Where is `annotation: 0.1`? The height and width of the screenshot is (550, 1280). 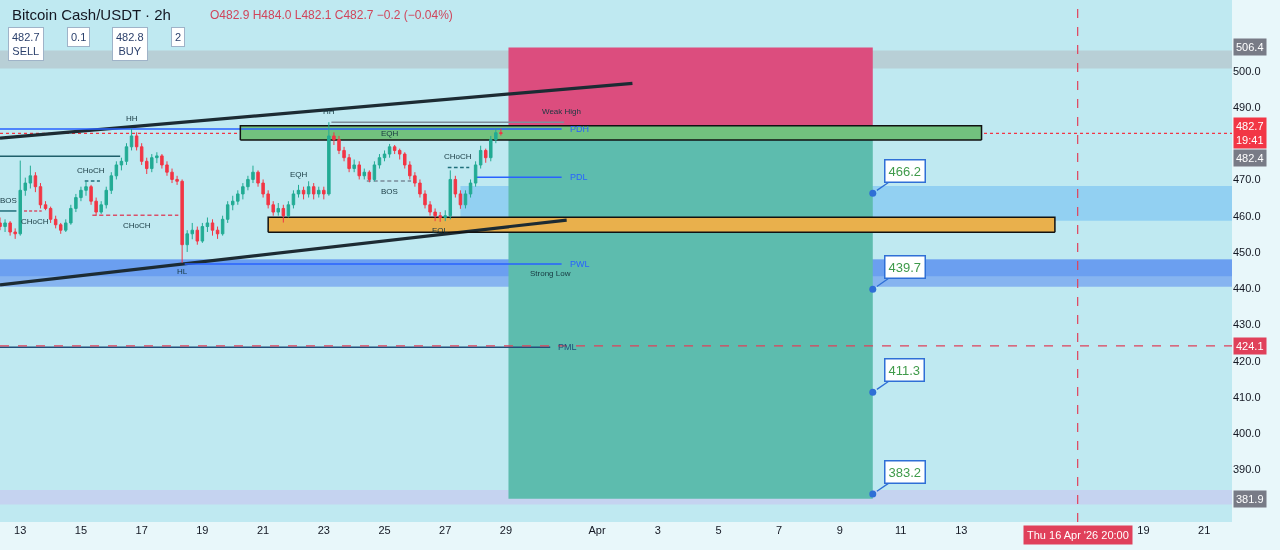 annotation: 0.1 is located at coordinates (79, 37).